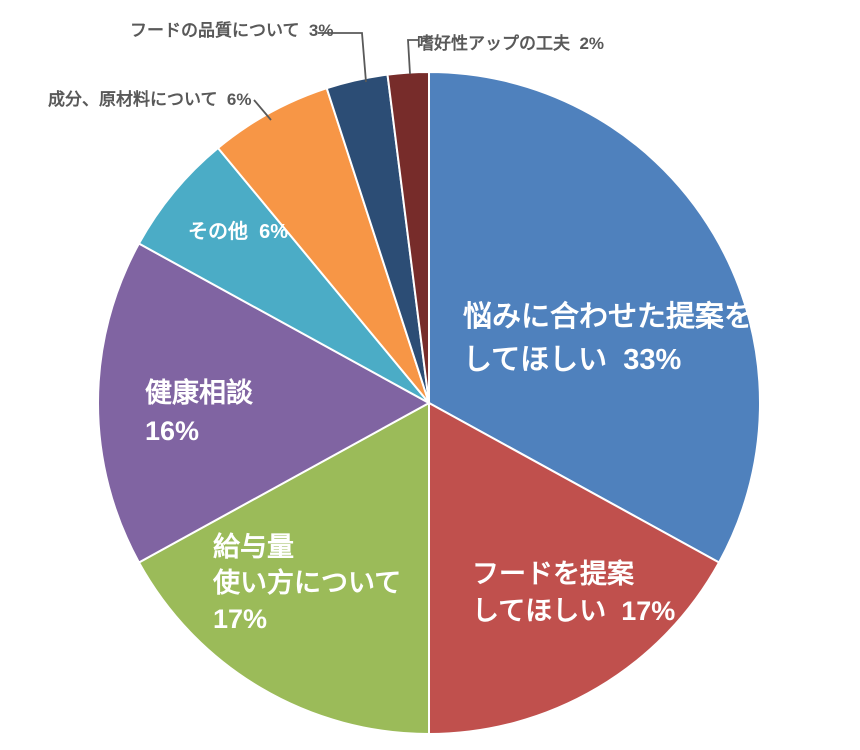 This screenshot has height=750, width=860. I want to click on slice-label-5-line-0: 成分、原材料について 6%, so click(150, 99).